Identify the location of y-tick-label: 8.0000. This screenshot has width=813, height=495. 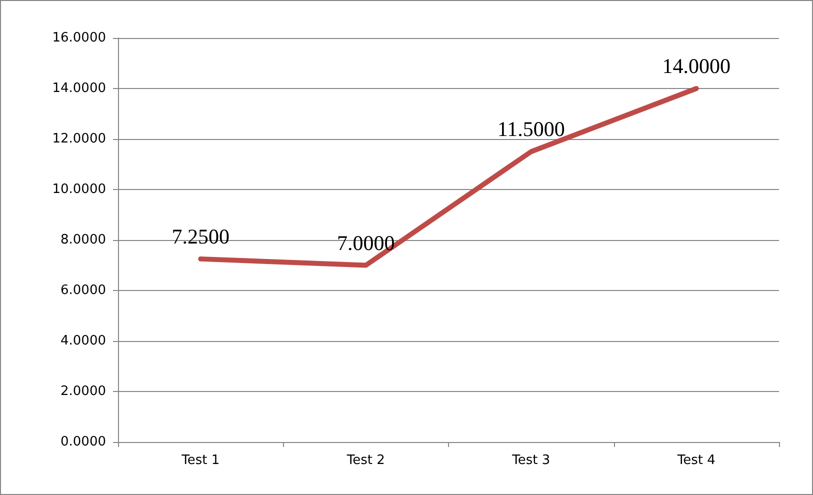
(83, 240).